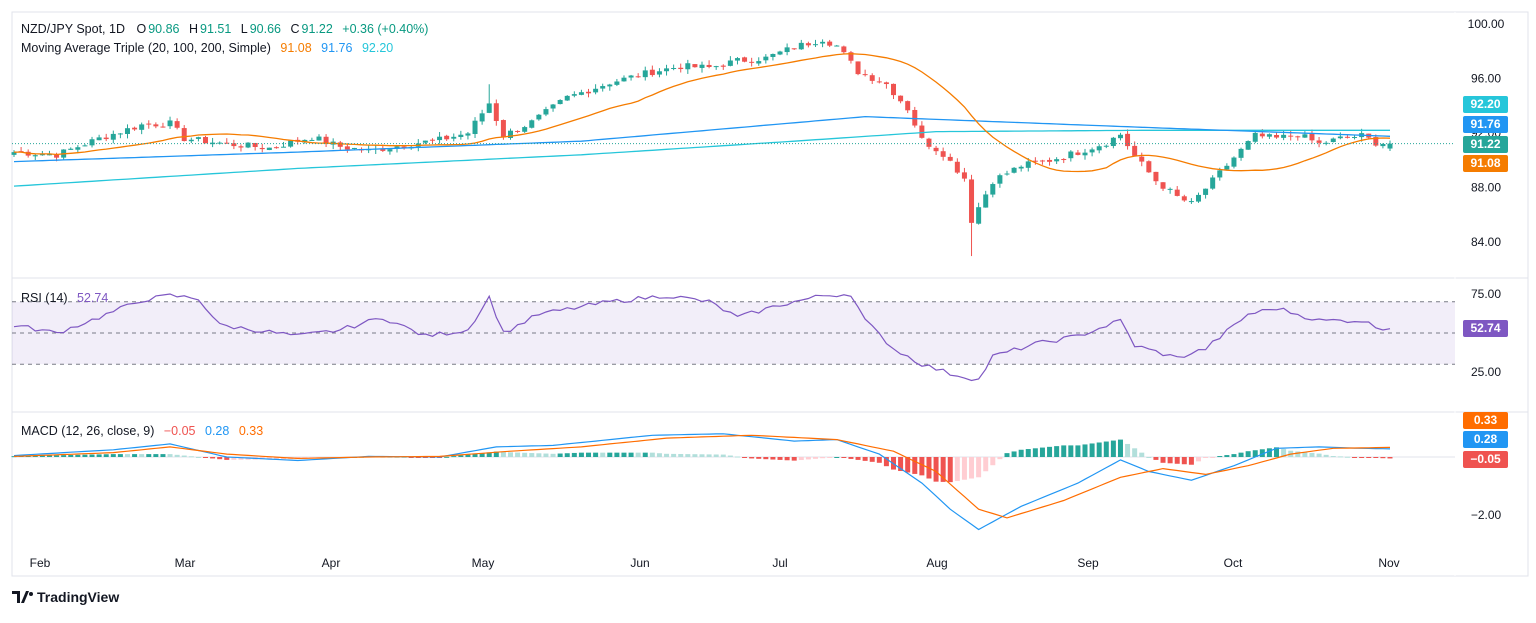  I want to click on x-tick-jul: Jul, so click(779, 563).